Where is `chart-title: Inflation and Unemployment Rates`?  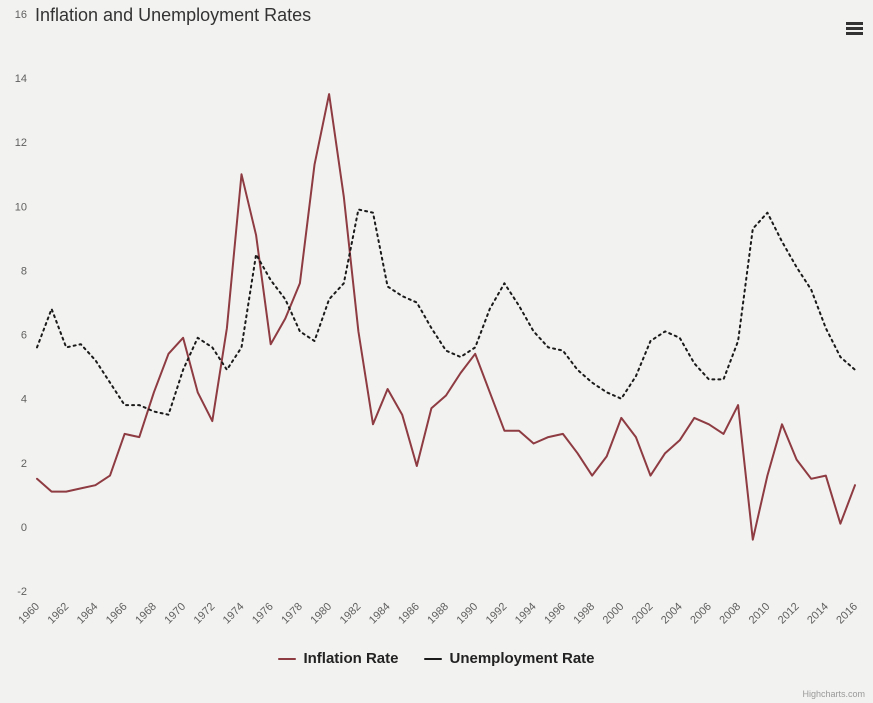 chart-title: Inflation and Unemployment Rates is located at coordinates (173, 15).